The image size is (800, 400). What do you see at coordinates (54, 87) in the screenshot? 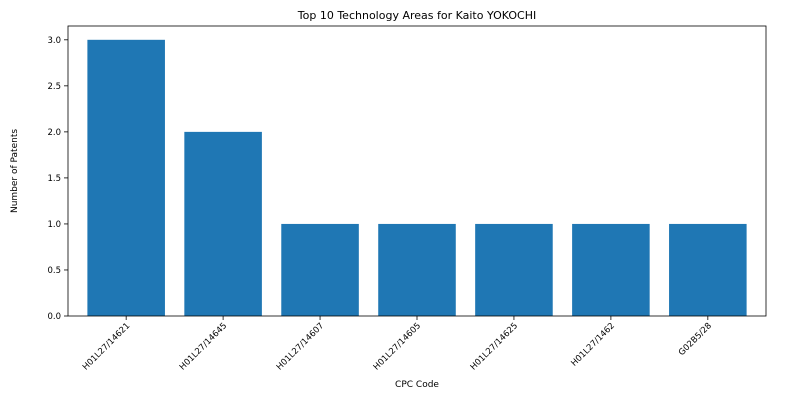
I see `y-tick-label: 2.5` at bounding box center [54, 87].